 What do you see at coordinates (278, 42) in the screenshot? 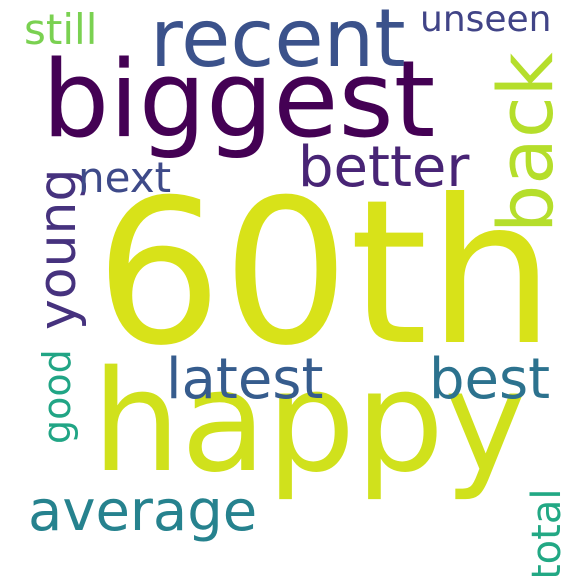
I see `word-recent: recent` at bounding box center [278, 42].